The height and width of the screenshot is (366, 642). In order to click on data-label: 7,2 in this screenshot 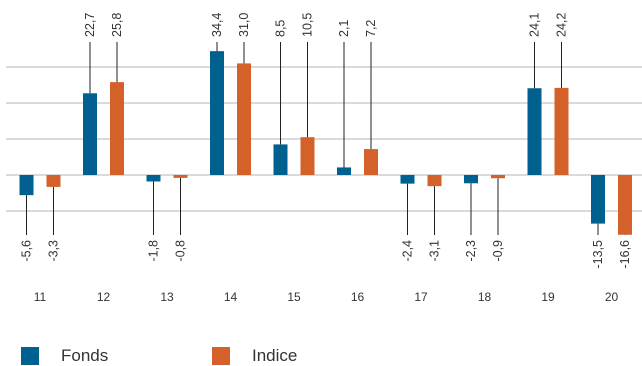, I will do `click(371, 28)`.